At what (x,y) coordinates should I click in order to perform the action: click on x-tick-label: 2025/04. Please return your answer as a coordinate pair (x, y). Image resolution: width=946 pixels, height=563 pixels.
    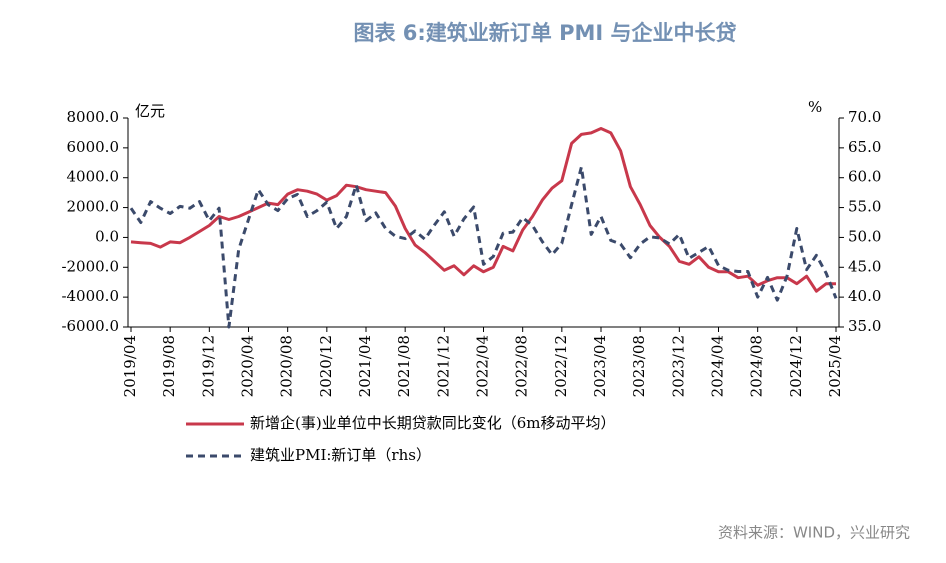
    Looking at the image, I should click on (835, 366).